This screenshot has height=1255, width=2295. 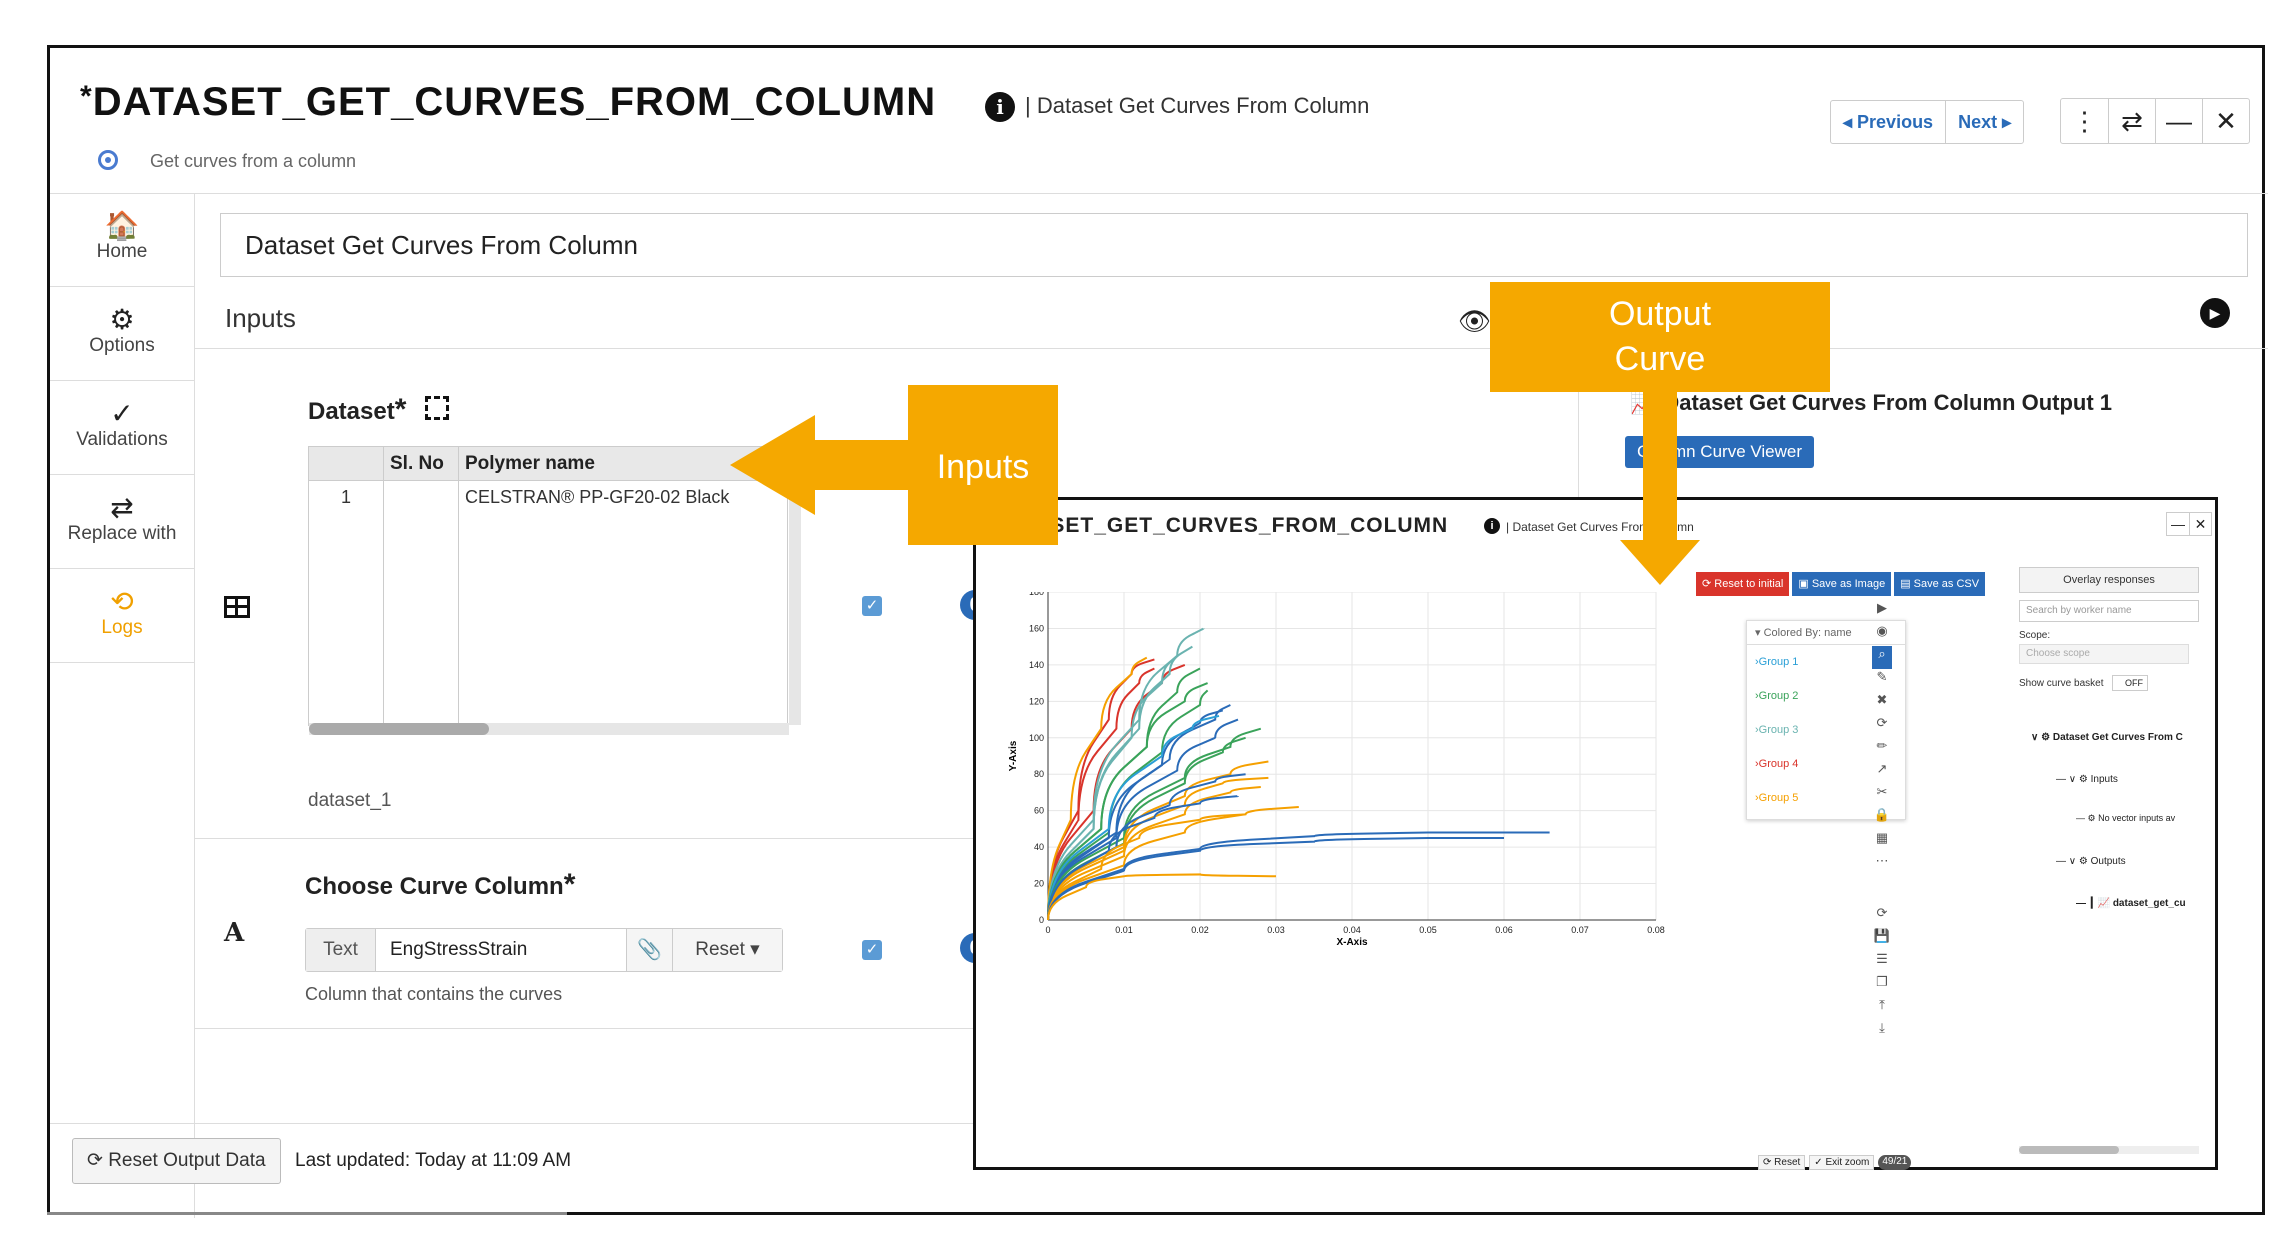 What do you see at coordinates (2107, 737) in the screenshot?
I see `tree-node-root: ∨ ⚙ Dataset Get Curves From C` at bounding box center [2107, 737].